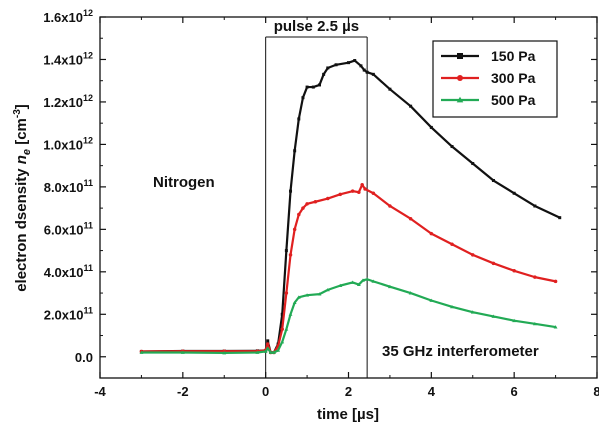  I want to click on legend-label: 150 Pa, so click(513, 56).